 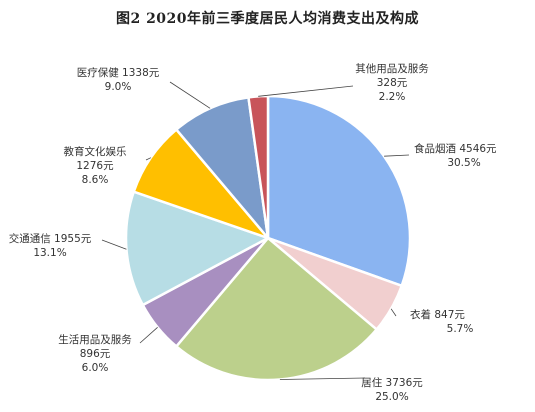 I want to click on slice-label: 医疗保健 1338元 9.0%, so click(x=118, y=79).